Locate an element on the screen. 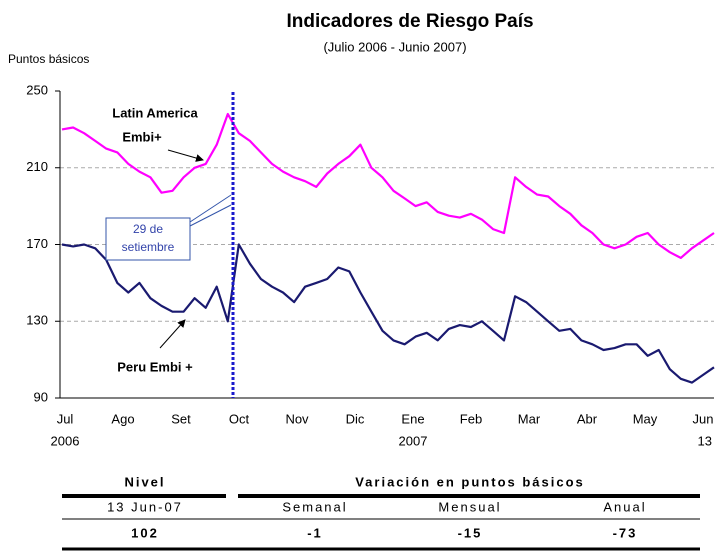 This screenshot has height=552, width=716. x-tick-label: Abr is located at coordinates (587, 418).